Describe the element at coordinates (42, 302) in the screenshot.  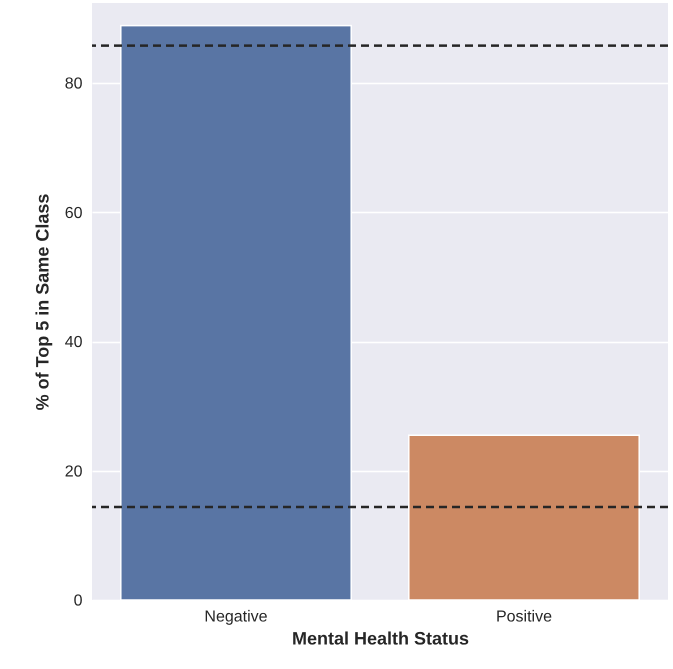
I see `y-axis-title: % of Top 5 in Same Class` at that location.